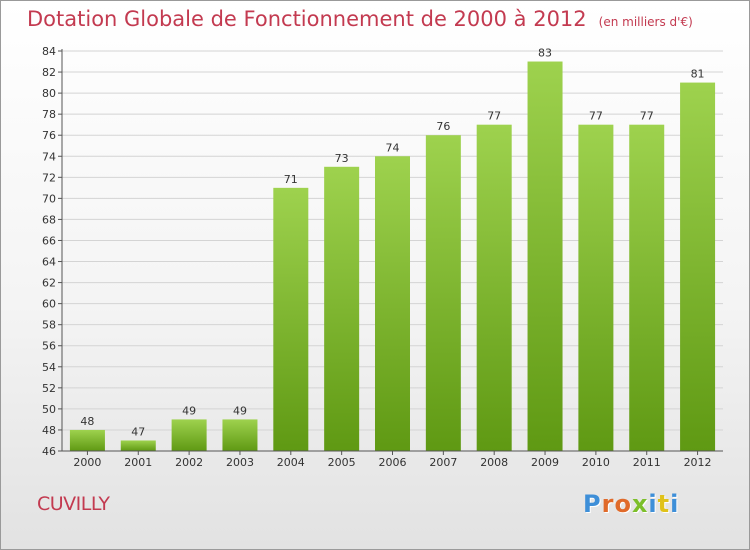 This screenshot has height=550, width=750. I want to click on value-label: 73, so click(342, 158).